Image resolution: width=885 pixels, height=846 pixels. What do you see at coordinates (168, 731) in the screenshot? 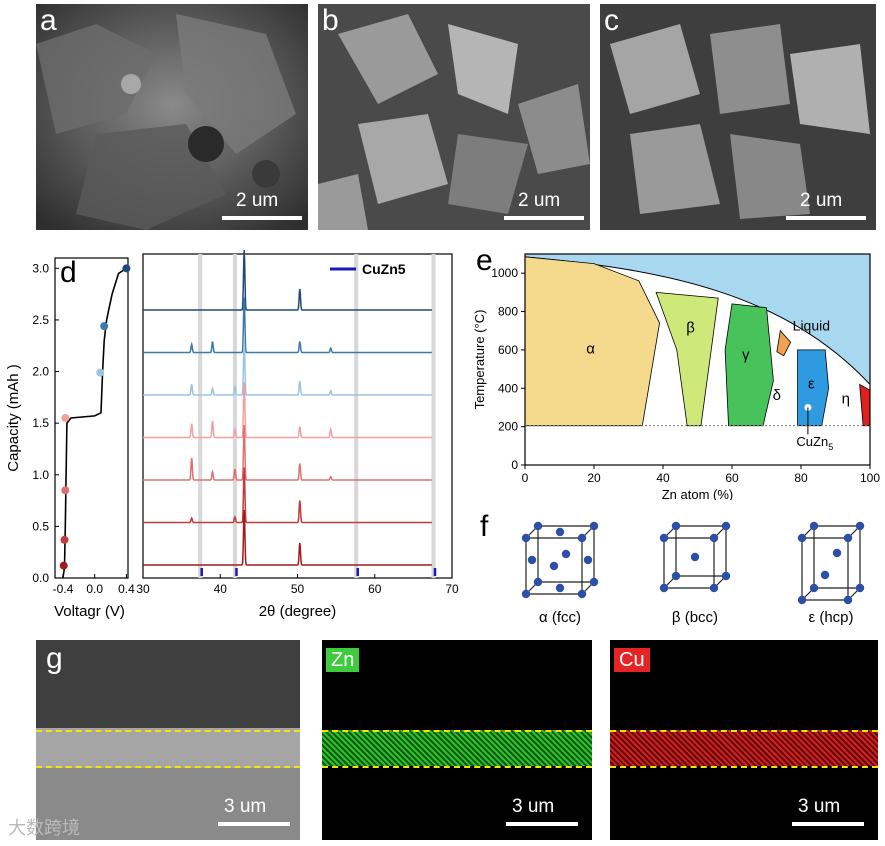
I see `layer-top-dashline` at bounding box center [168, 731].